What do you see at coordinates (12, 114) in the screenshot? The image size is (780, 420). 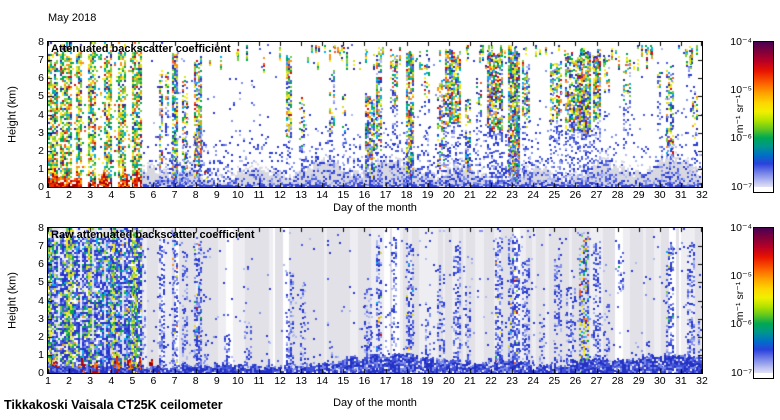 I see `y-axis-label-top: Height (km)` at bounding box center [12, 114].